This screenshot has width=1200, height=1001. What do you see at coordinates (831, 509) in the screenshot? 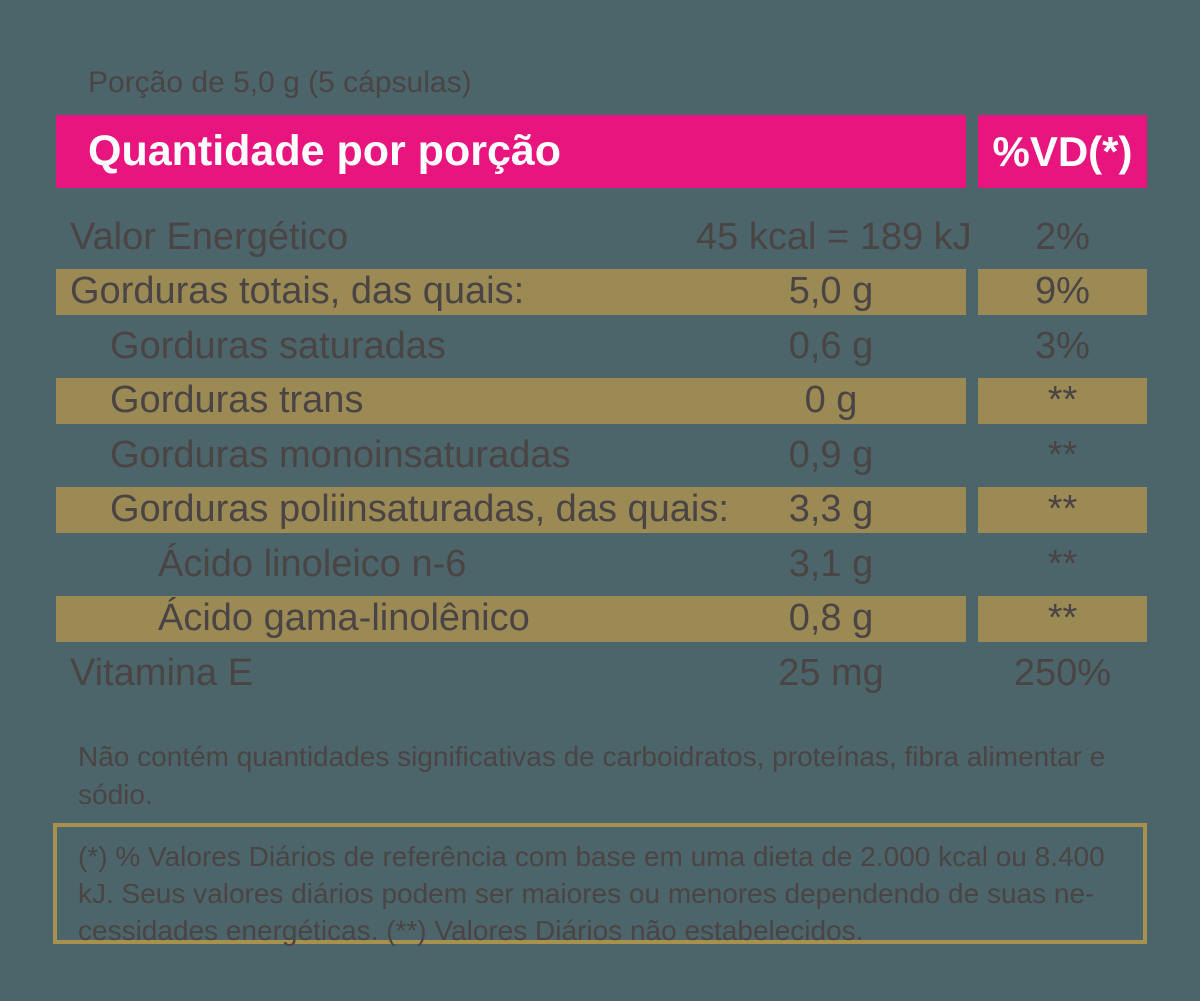
I see `row-value: 3,3 g` at bounding box center [831, 509].